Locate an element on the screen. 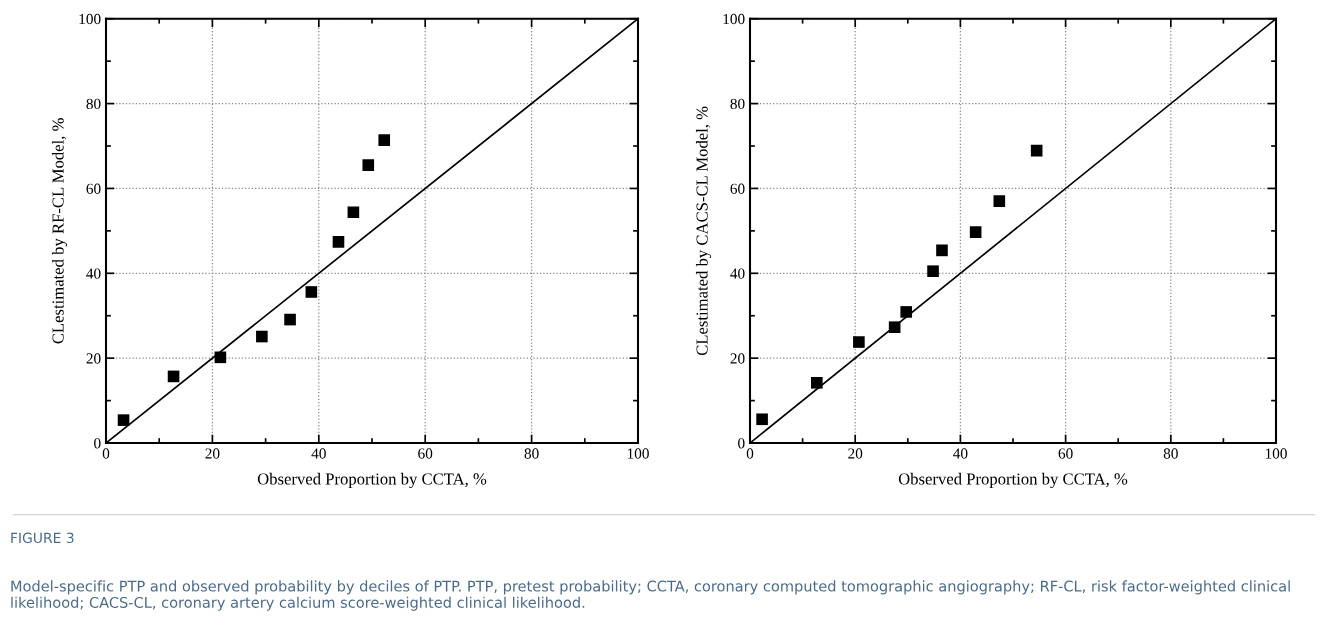 The height and width of the screenshot is (624, 1328). y-axis-title: CLestimated by RF-CL Model, % is located at coordinates (59, 231).